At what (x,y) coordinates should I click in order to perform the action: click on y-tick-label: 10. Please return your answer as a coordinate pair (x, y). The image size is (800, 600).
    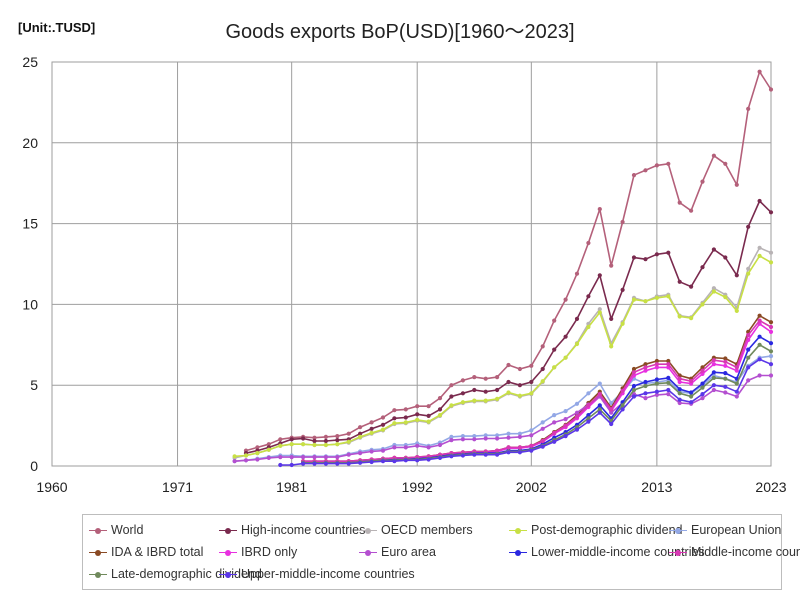
    Looking at the image, I should click on (30, 304).